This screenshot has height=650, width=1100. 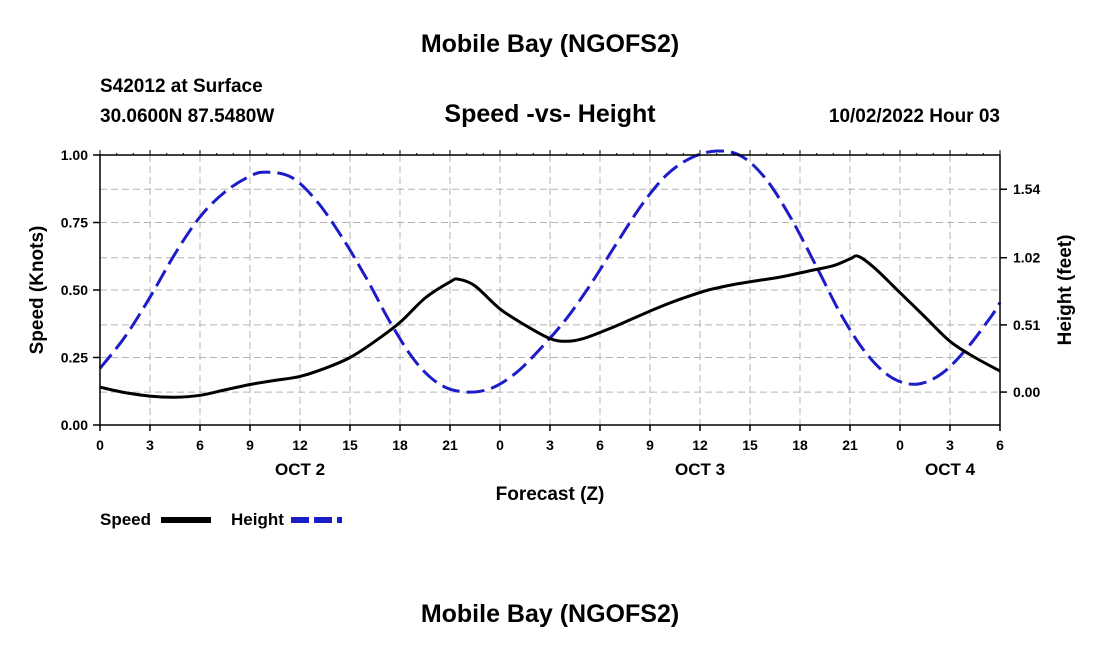 I want to click on y-left-tick-label: 0.00, so click(x=74, y=425).